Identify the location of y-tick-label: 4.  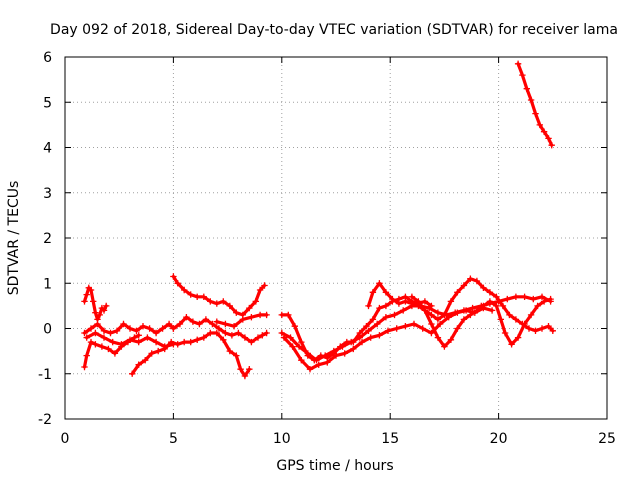
(47, 149).